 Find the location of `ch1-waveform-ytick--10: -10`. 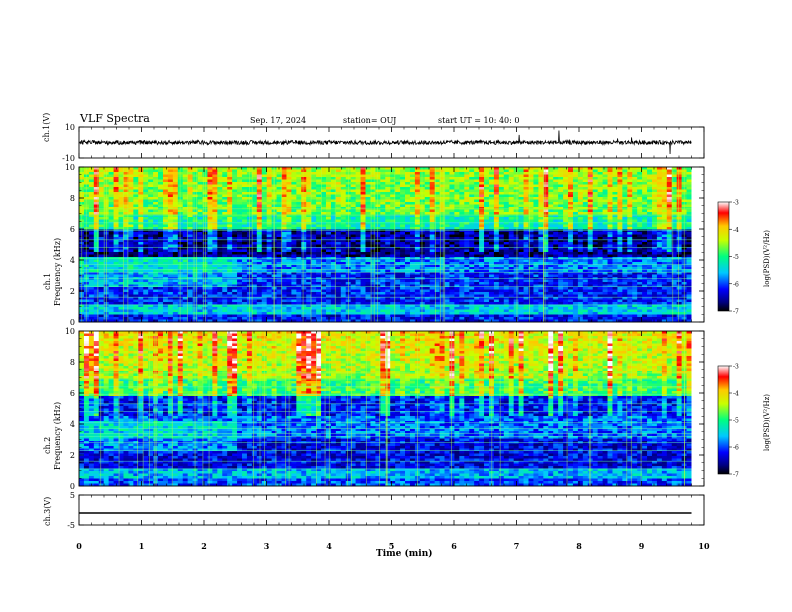

ch1-waveform-ytick--10: -10 is located at coordinates (68, 158).